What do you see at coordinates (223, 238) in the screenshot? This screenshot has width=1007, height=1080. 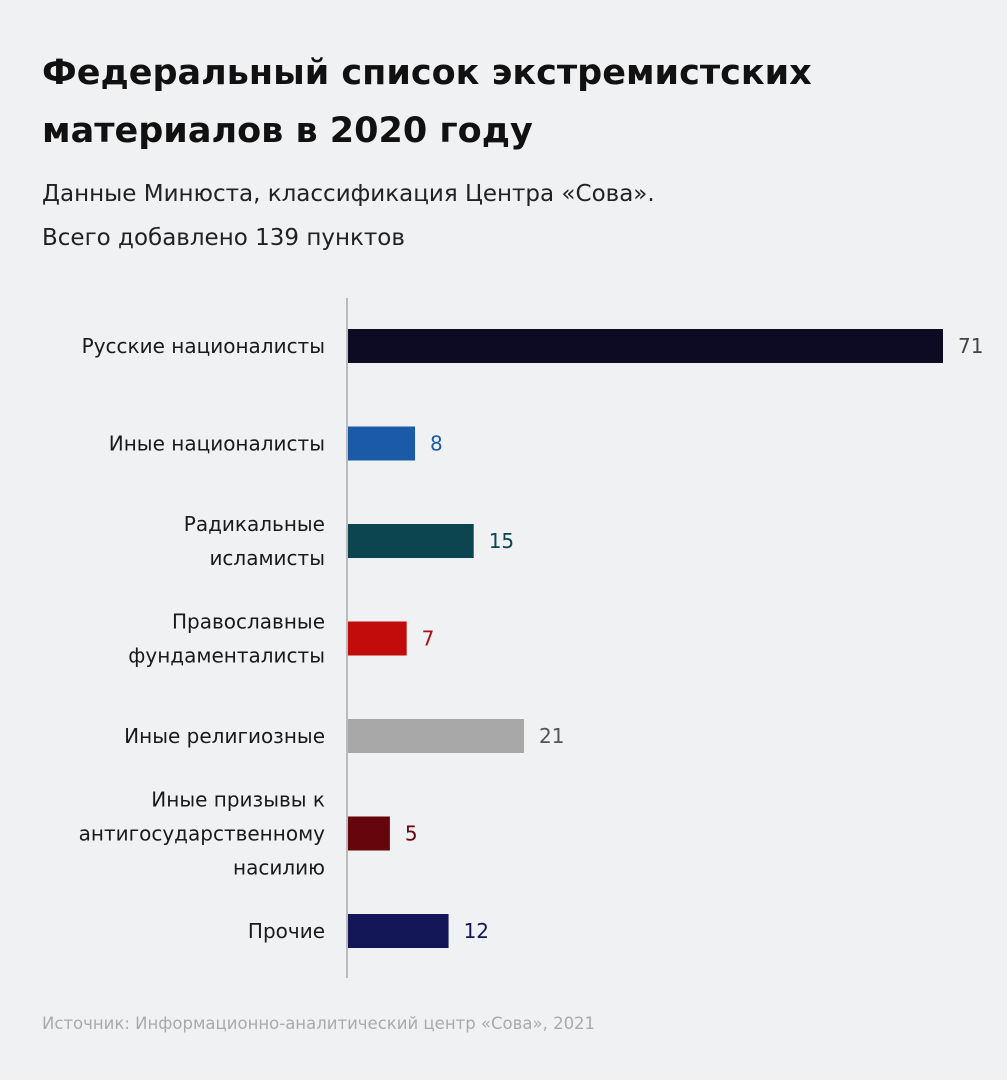 I see `chart-subtitle-line-2: Всего добавлено 139 пунктов` at bounding box center [223, 238].